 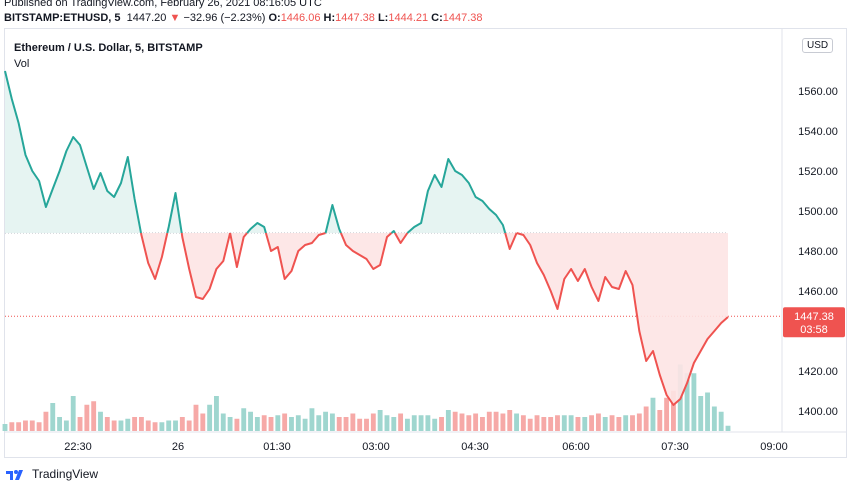 I want to click on open-label: O:, so click(x=274, y=18).